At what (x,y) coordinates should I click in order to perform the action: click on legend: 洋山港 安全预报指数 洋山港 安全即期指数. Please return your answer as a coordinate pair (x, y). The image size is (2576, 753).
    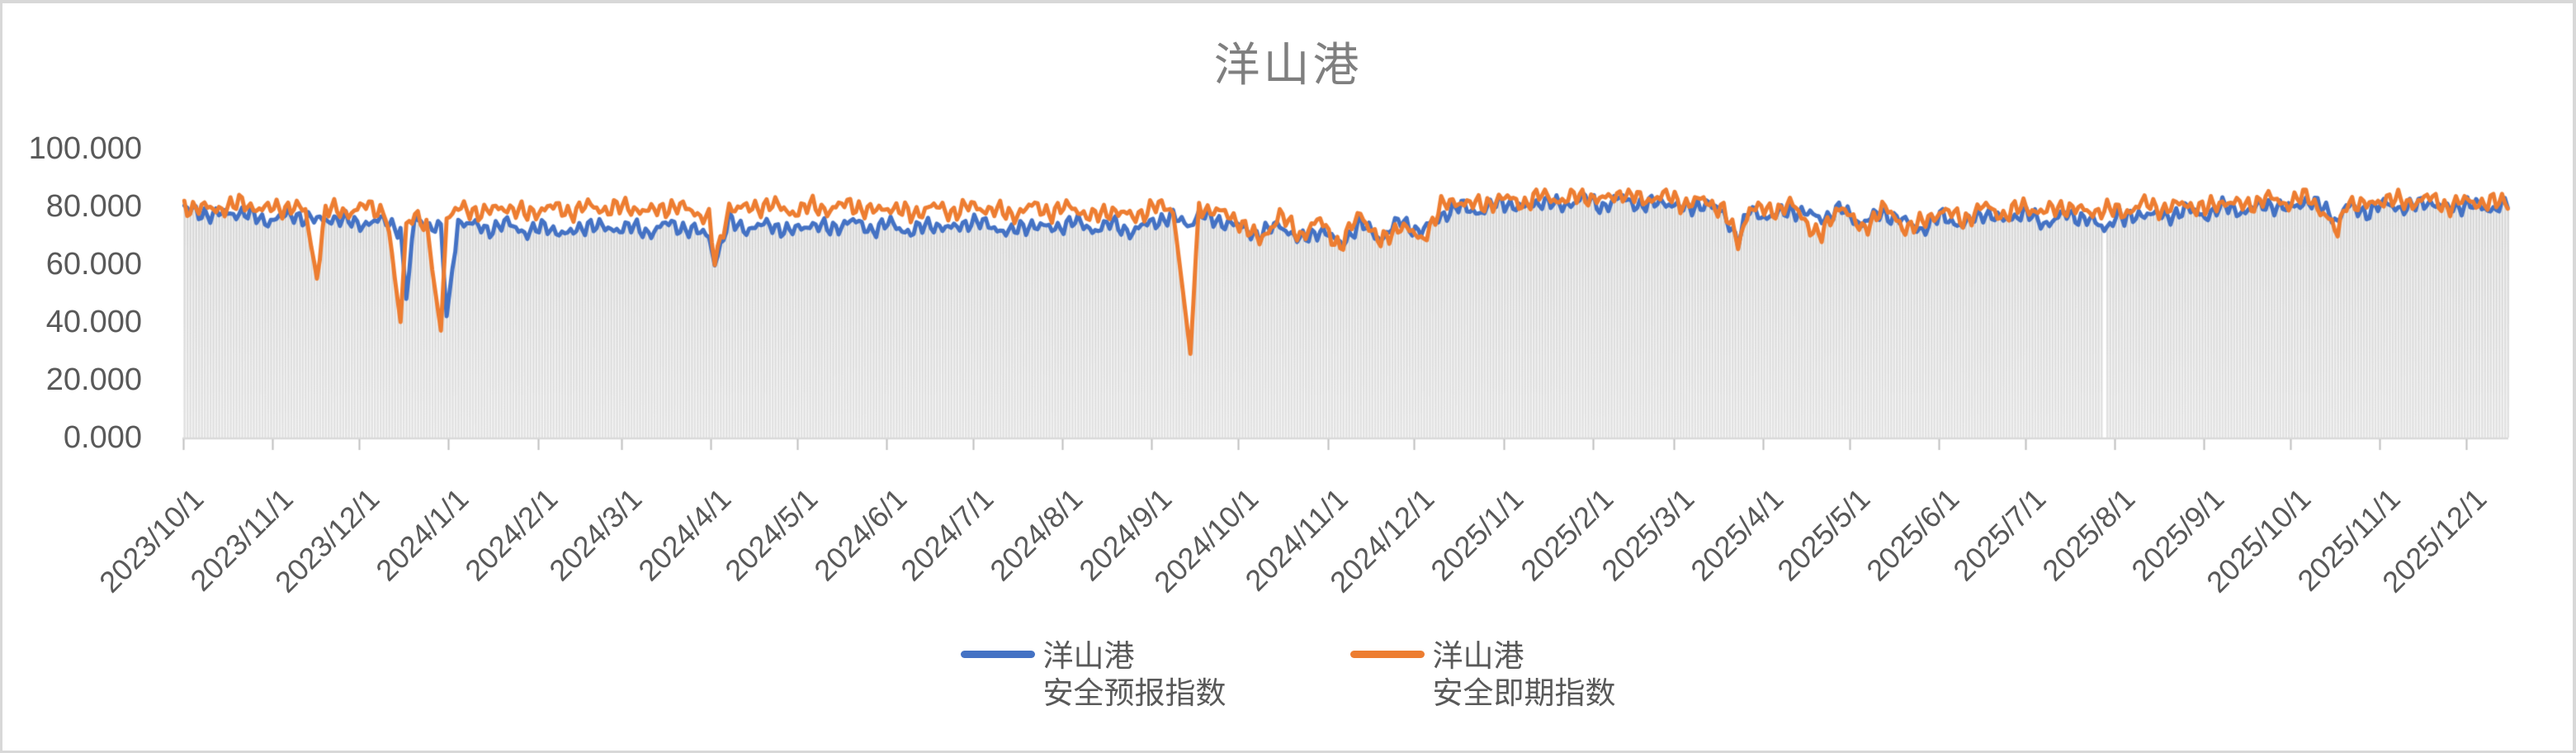
    Looking at the image, I should click on (1288, 675).